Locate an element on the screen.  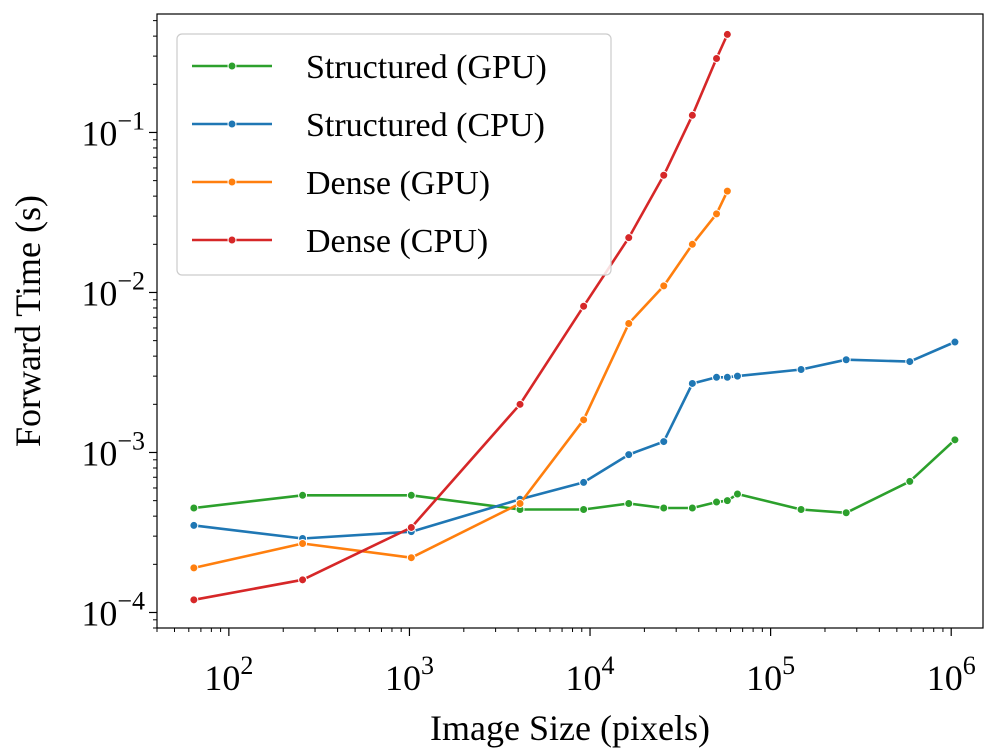
x-major-ticks: 10² 10³ 10⁴ 10⁵ 10⁶ is located at coordinates (590, 663).